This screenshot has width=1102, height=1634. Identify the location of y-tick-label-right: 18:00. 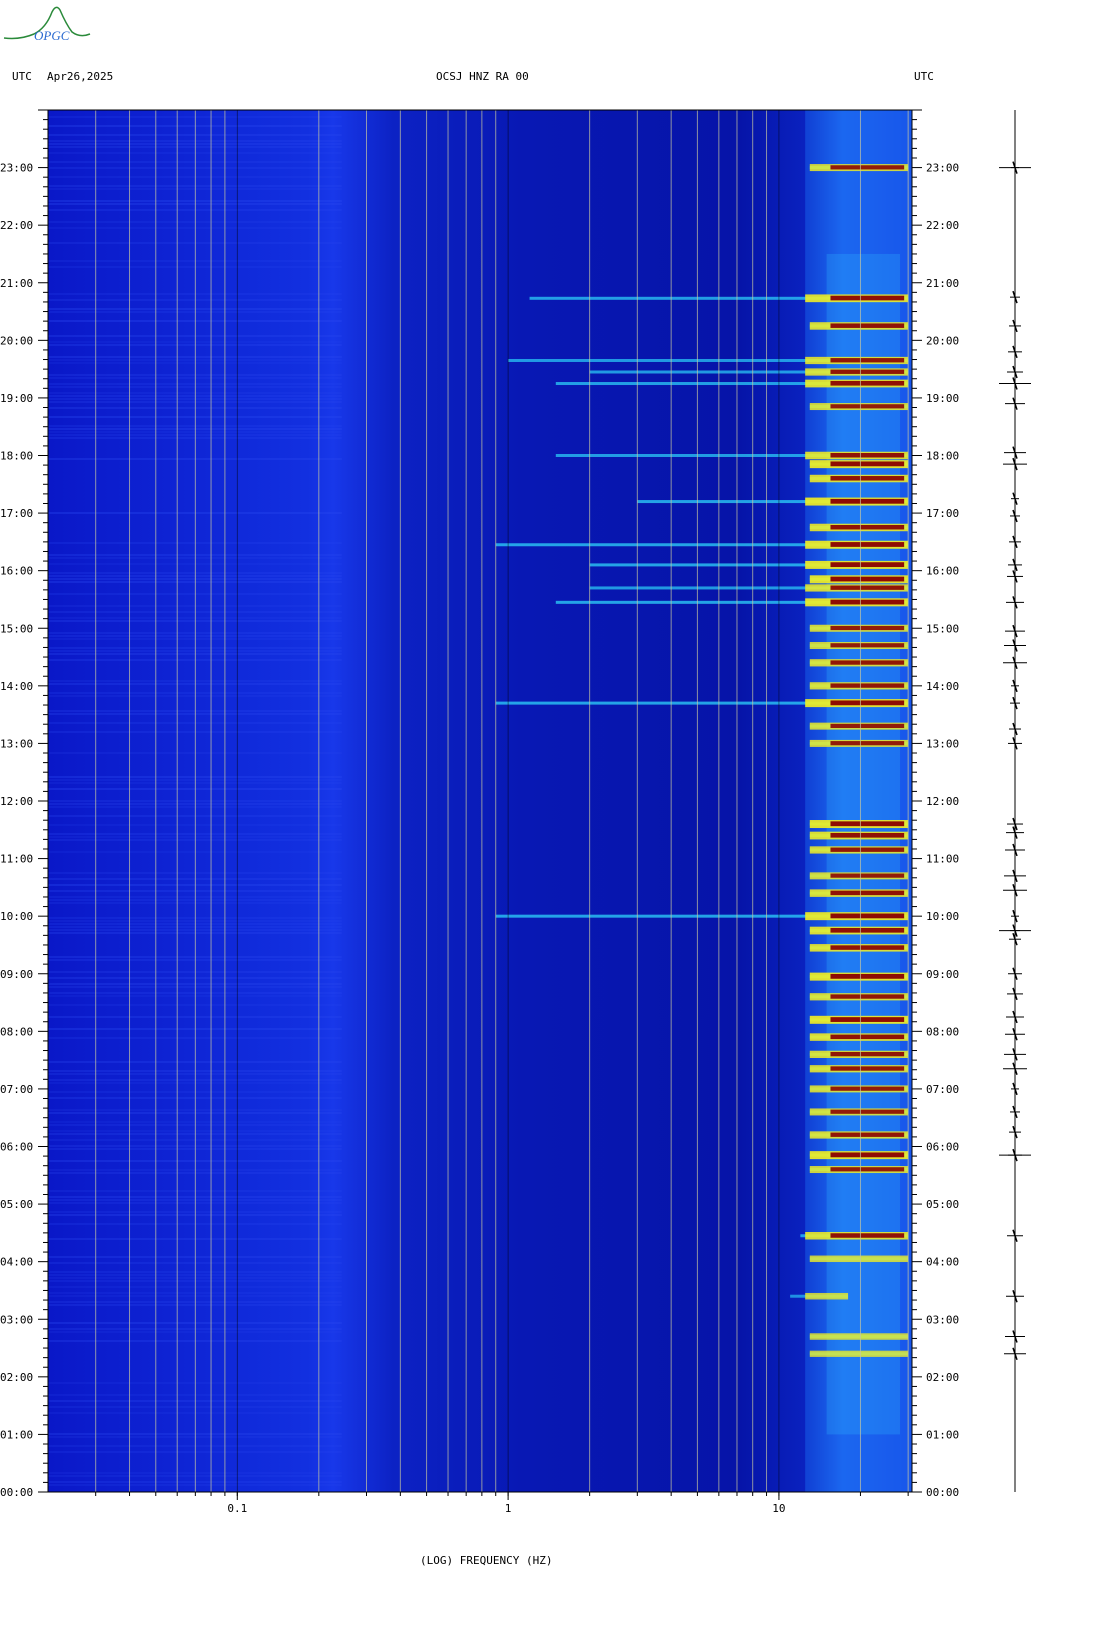
(942, 456).